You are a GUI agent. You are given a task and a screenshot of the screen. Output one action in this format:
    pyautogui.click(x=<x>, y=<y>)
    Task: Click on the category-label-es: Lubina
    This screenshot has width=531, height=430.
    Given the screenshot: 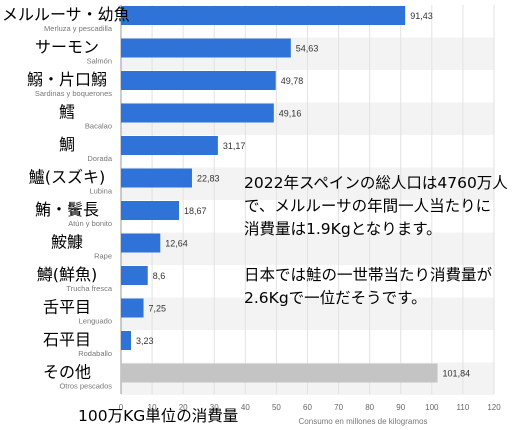 What is the action you would take?
    pyautogui.click(x=100, y=191)
    